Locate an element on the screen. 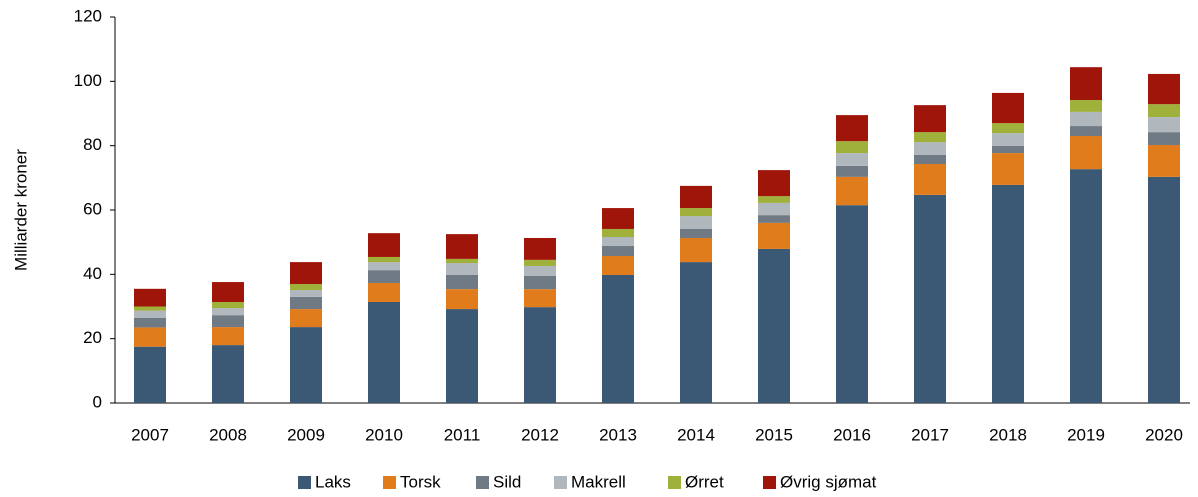  x-tick-label: 2010 is located at coordinates (384, 434).